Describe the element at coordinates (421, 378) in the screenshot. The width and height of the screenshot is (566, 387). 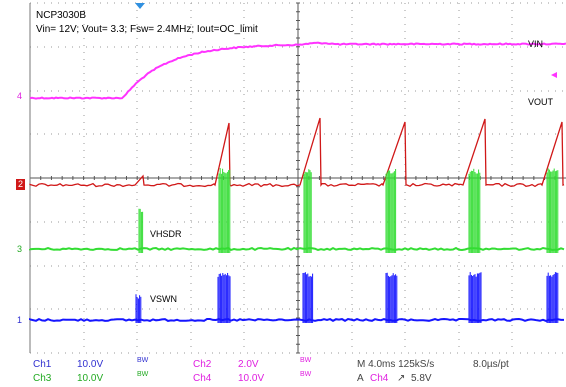
I see `trigger-level: 5.8V` at that location.